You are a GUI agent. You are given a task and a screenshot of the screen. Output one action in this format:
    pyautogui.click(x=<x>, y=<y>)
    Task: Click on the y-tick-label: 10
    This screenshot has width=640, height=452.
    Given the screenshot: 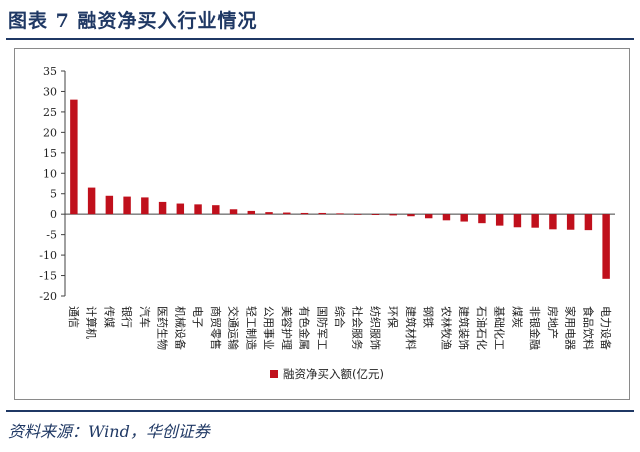 What is the action you would take?
    pyautogui.click(x=50, y=173)
    